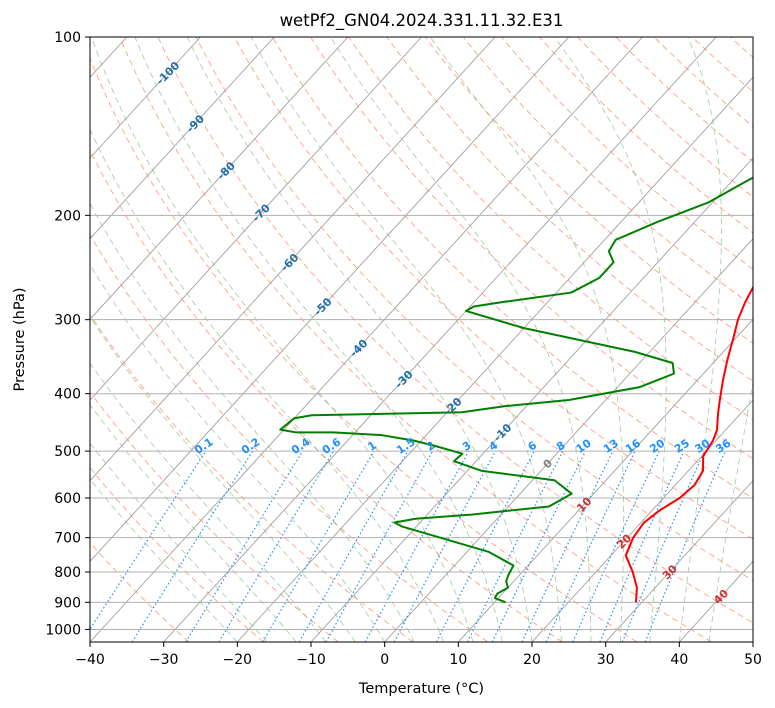 Image resolution: width=775 pixels, height=708 pixels. I want to click on chart-title: wetPf2_GN04.2024.331.11.32.E31, so click(422, 21).